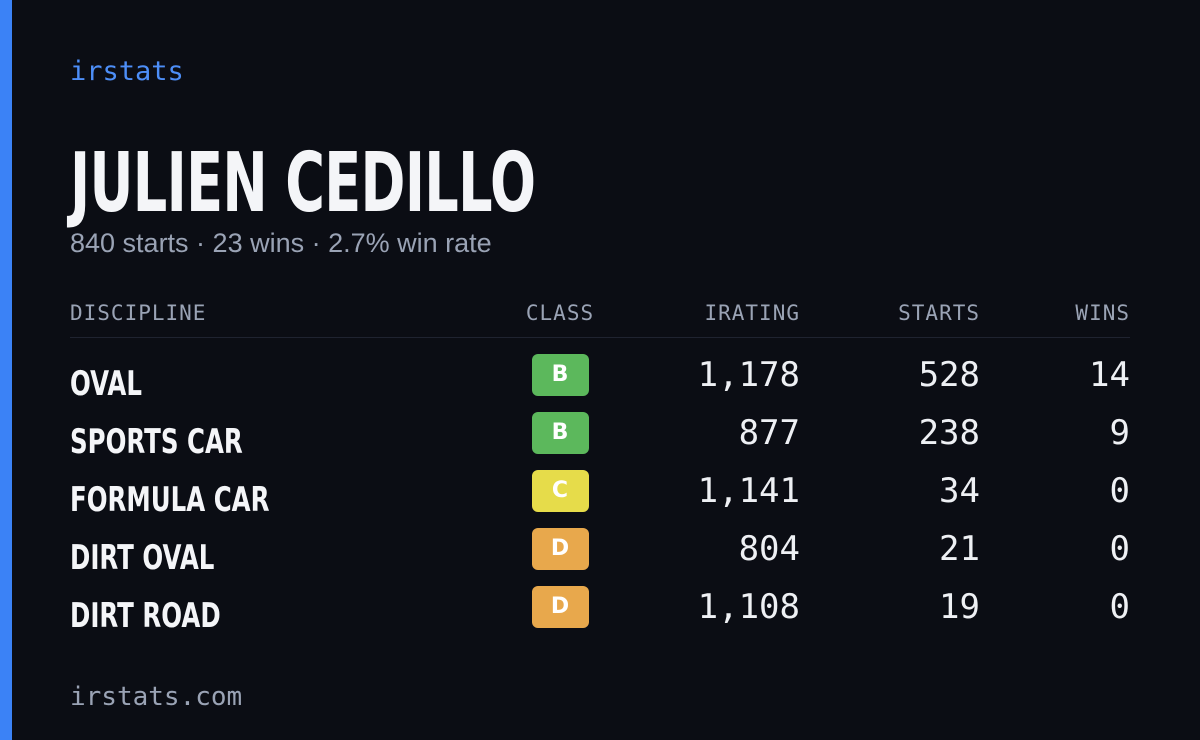 Image resolution: width=1200 pixels, height=740 pixels. What do you see at coordinates (106, 384) in the screenshot?
I see `discipline: OVAL` at bounding box center [106, 384].